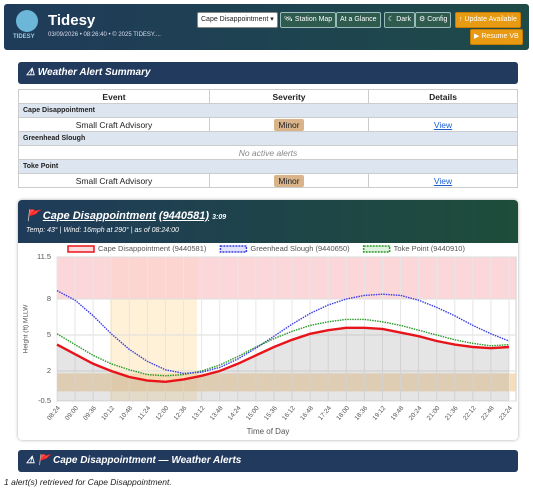 This screenshot has width=533, height=498. I want to click on x-tick-label: 19:12, so click(379, 413).